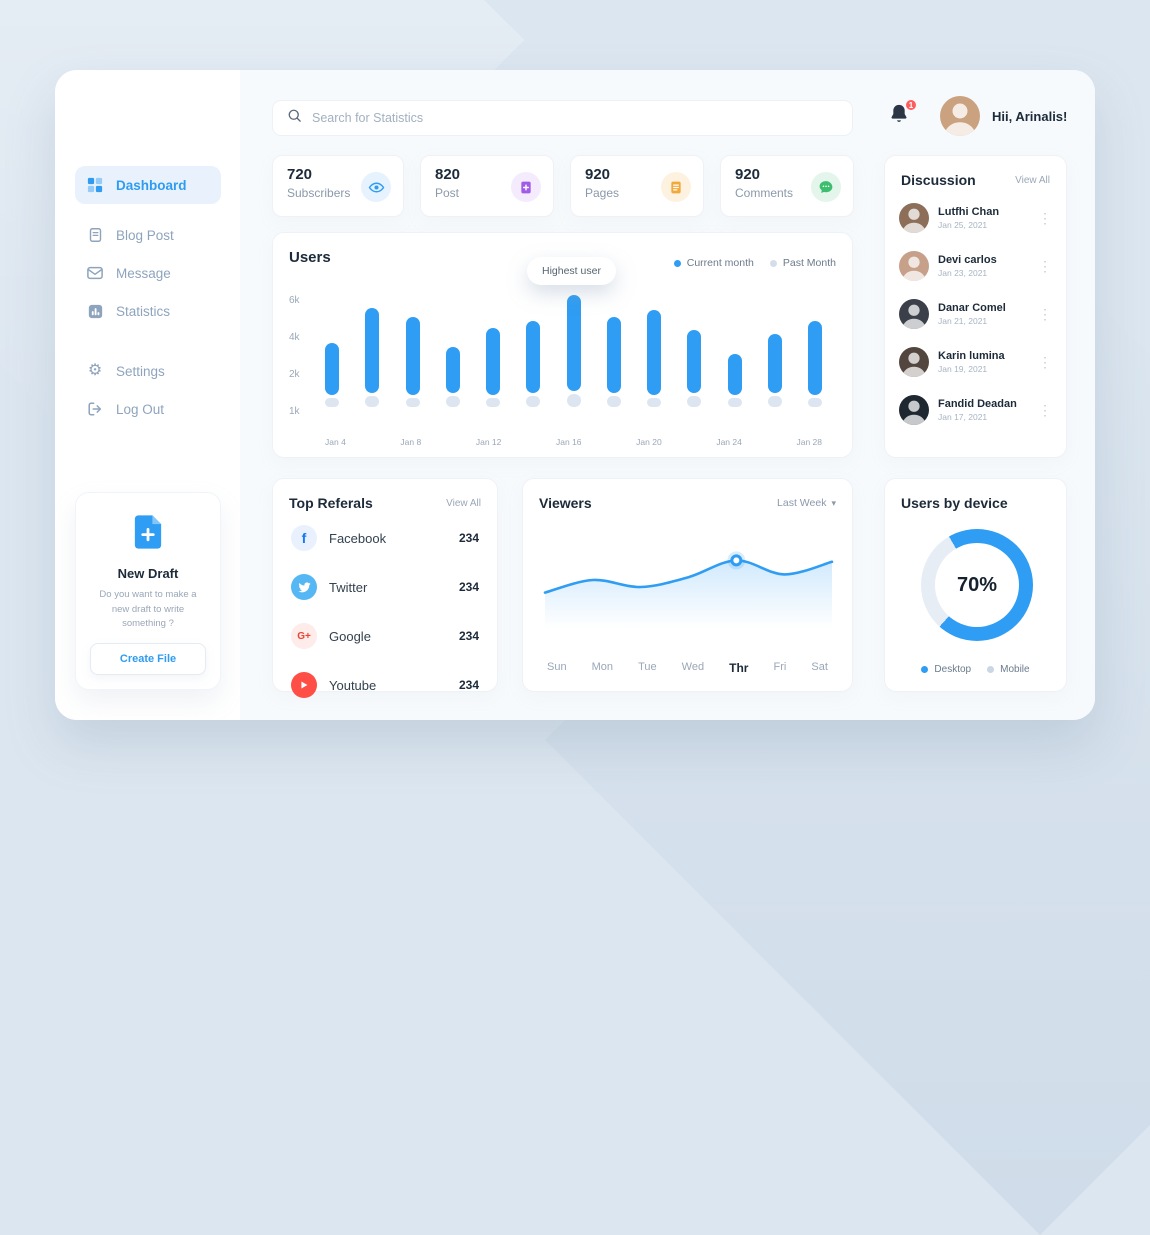  I want to click on discussion-view-all-link: View All, so click(1032, 180).